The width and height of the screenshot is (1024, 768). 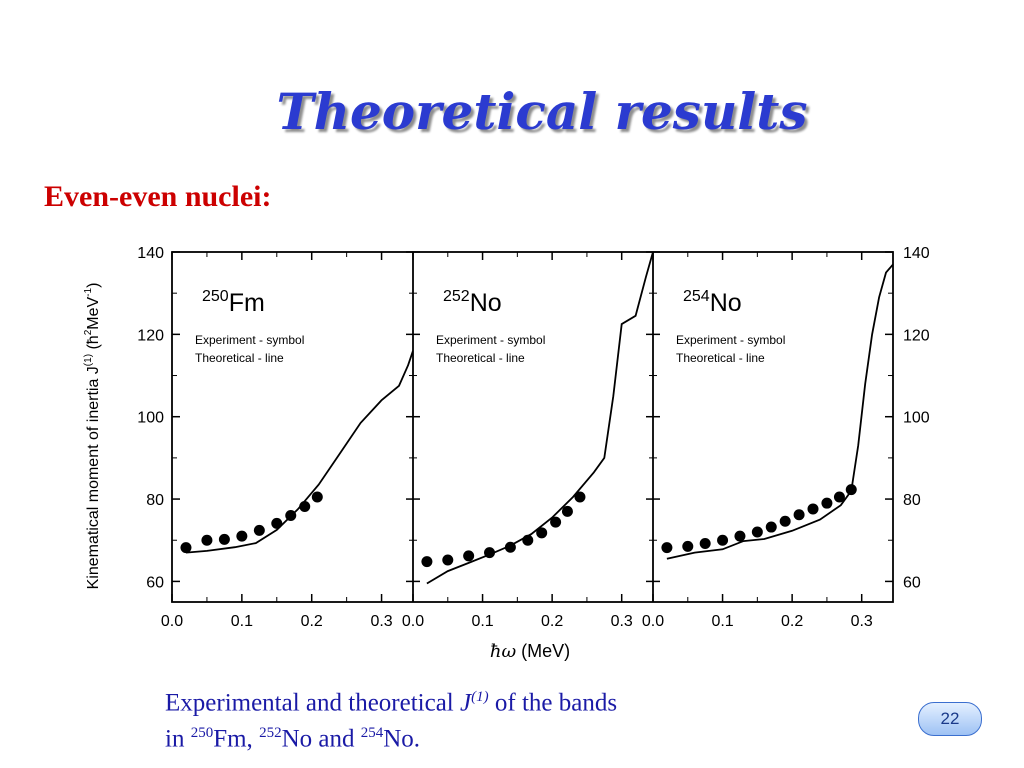 I want to click on y-tick-label-right: 140, so click(x=916, y=253).